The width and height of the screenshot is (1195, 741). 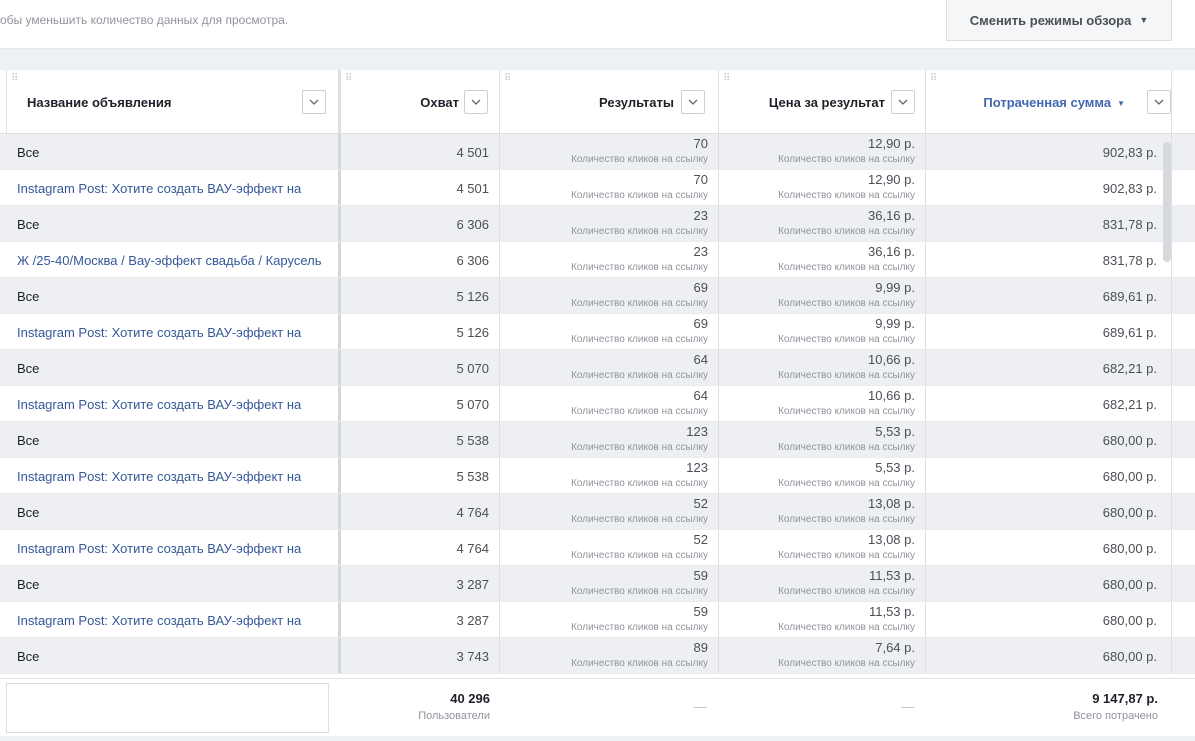 I want to click on column-header-cost: ⠿ Цена за результат, so click(x=822, y=101).